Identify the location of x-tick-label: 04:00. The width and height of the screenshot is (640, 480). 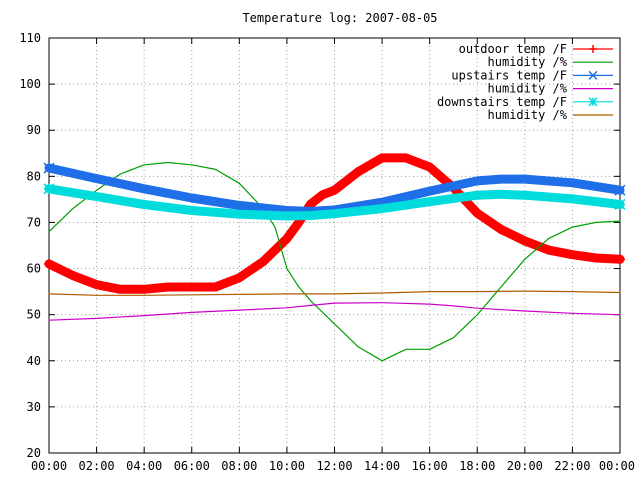
(144, 466).